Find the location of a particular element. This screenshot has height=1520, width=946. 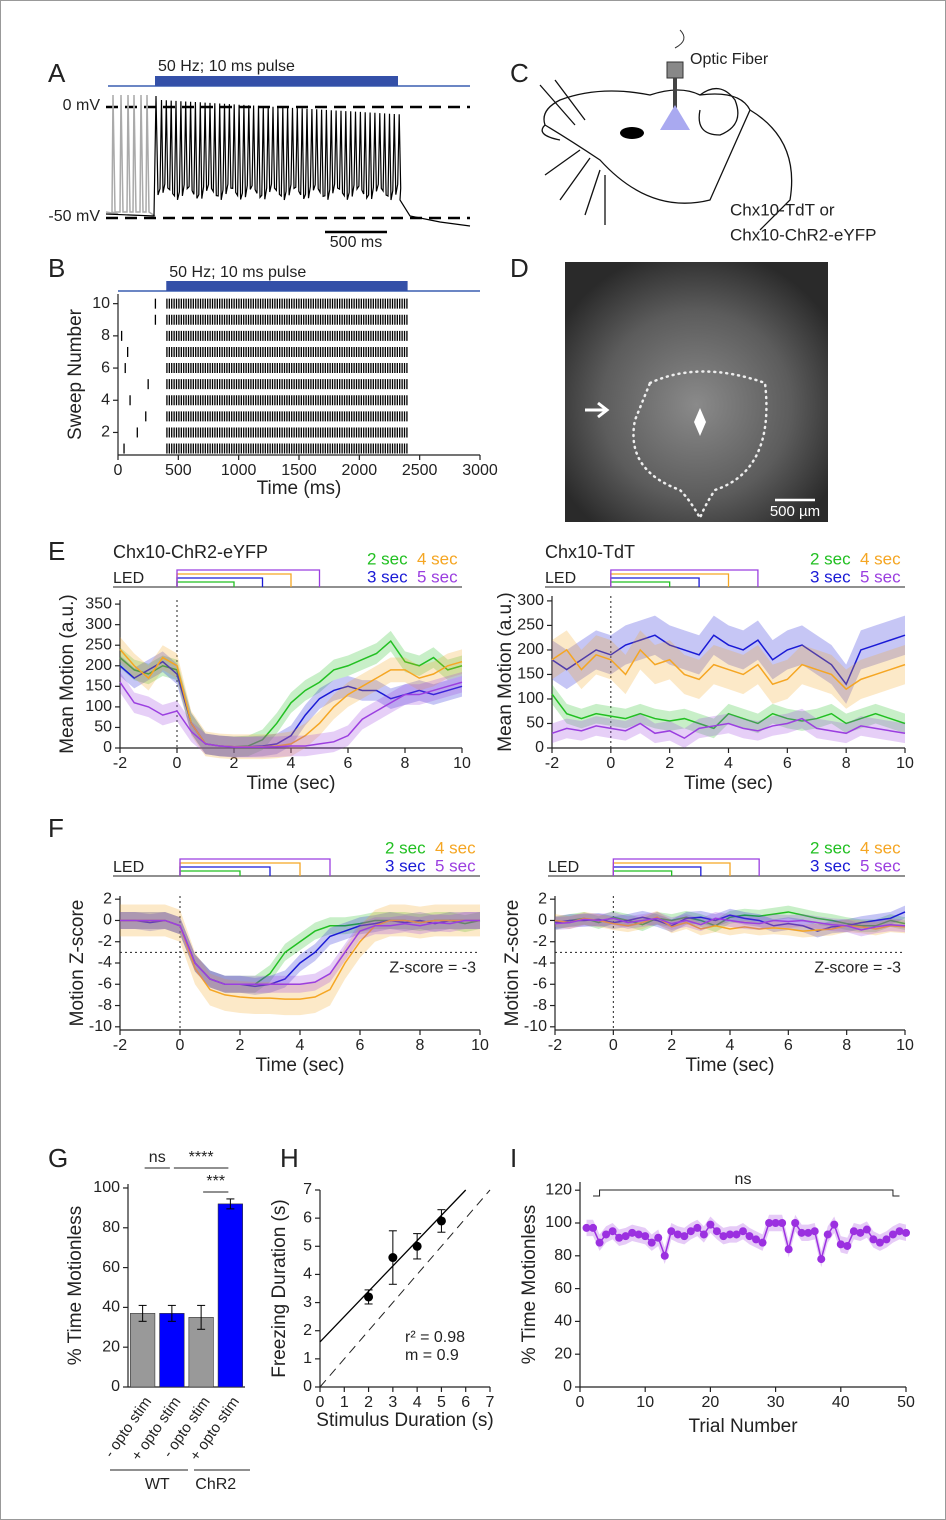

y-axis-label: Mean Motion (a.u.) is located at coordinates (67, 673).